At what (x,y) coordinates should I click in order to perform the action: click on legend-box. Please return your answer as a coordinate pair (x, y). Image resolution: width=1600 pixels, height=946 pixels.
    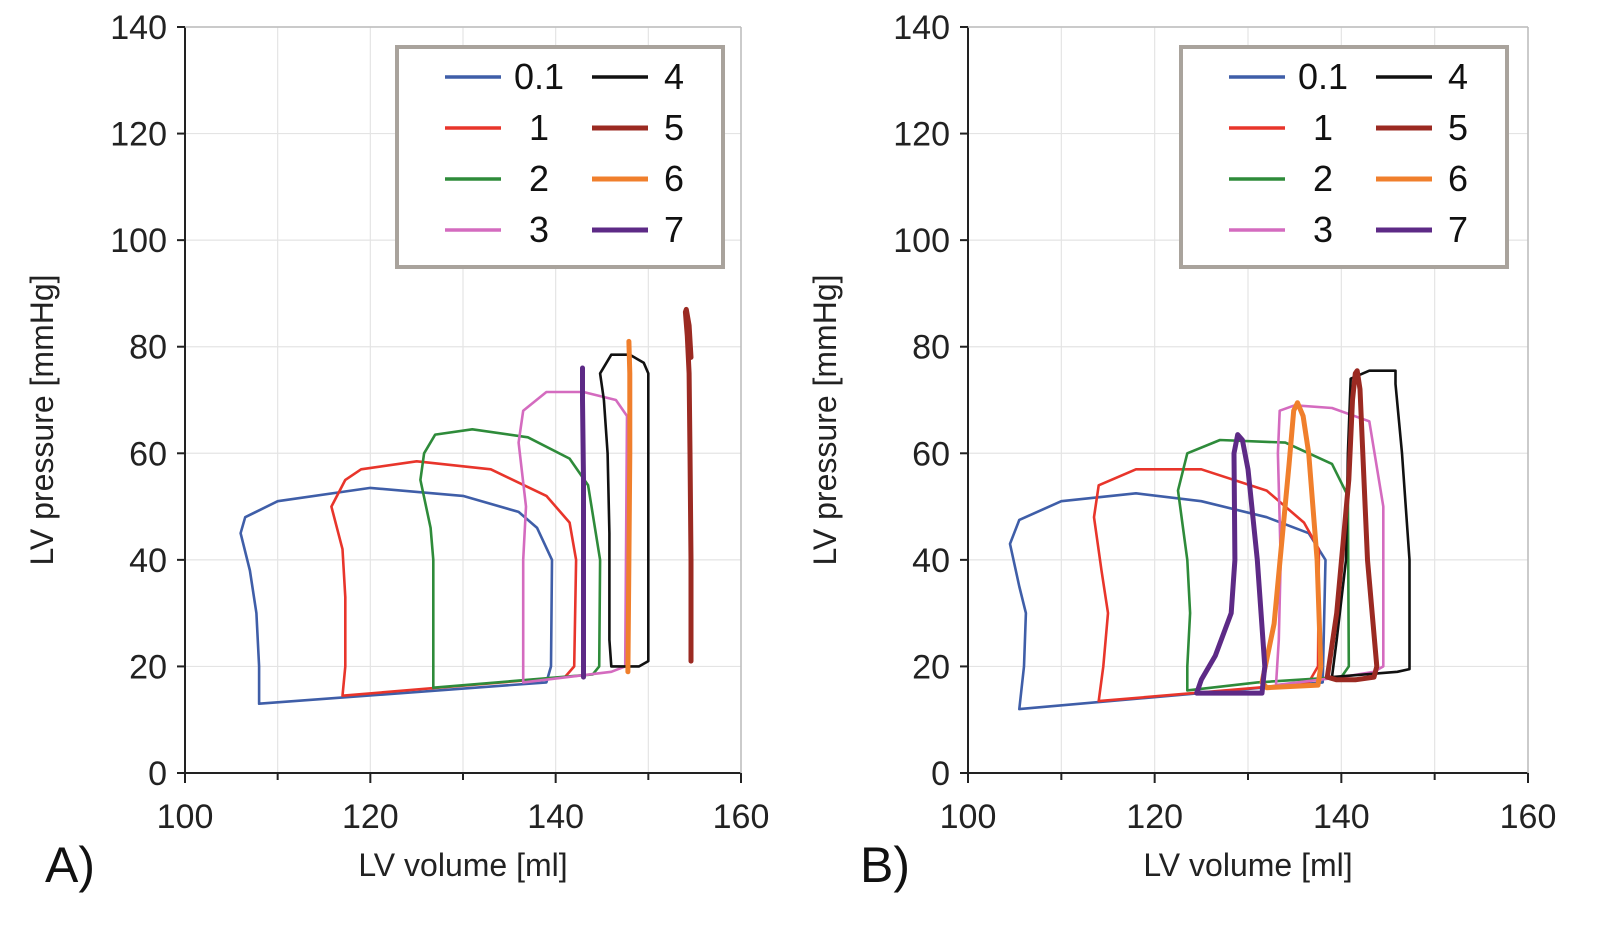
    Looking at the image, I should click on (560, 157).